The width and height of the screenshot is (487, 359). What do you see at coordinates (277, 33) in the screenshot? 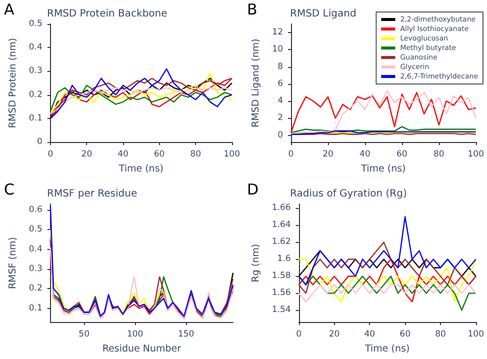
I see `y-tick-label: 12` at bounding box center [277, 33].